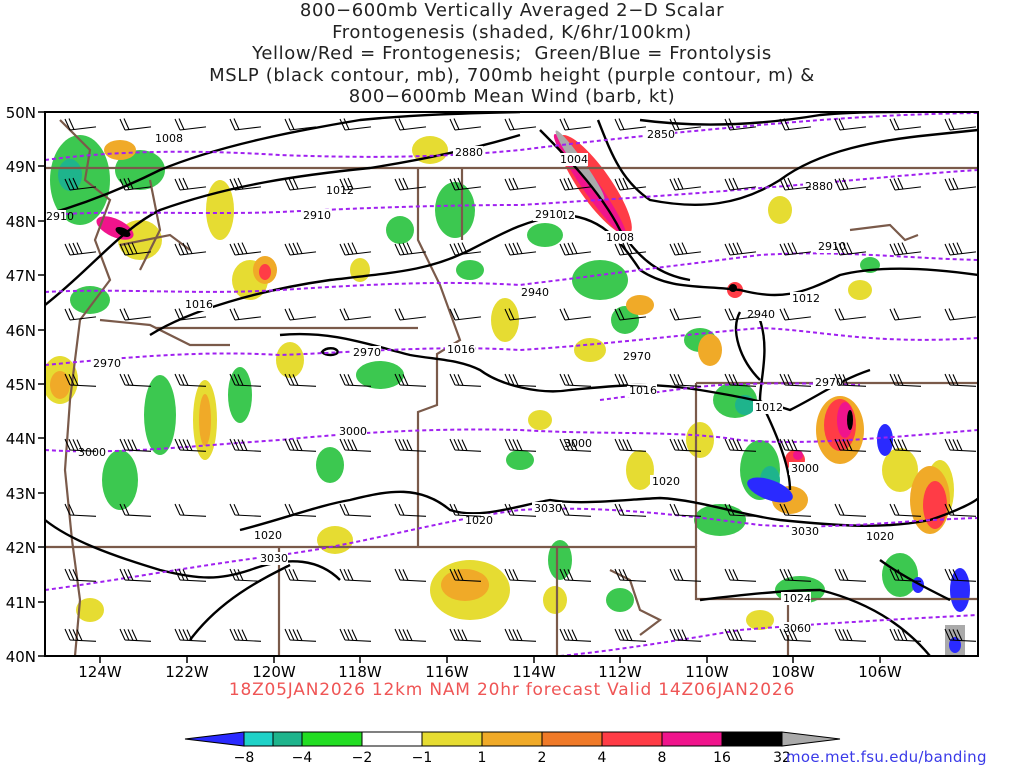 The width and height of the screenshot is (1024, 768). I want to click on lat-label: 49N, so click(21, 167).